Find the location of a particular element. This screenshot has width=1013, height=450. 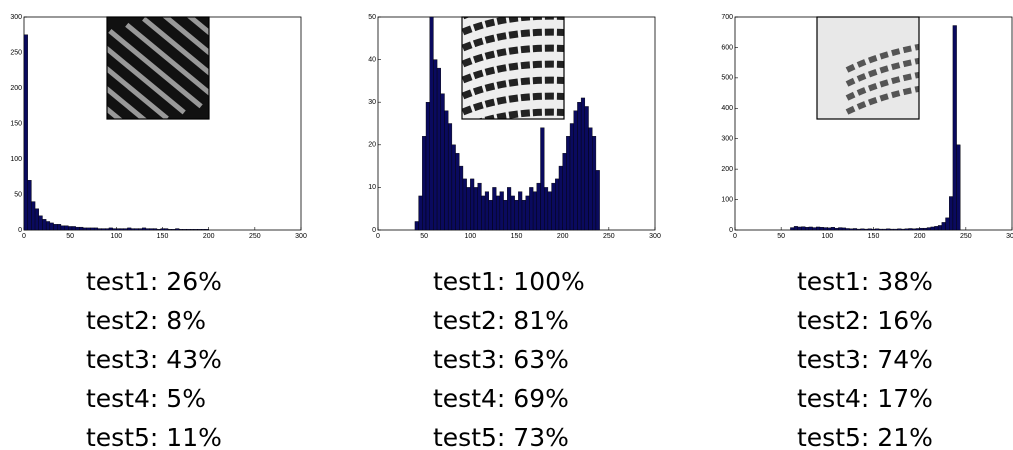

result-label: test4: 5% is located at coordinates (146, 398).